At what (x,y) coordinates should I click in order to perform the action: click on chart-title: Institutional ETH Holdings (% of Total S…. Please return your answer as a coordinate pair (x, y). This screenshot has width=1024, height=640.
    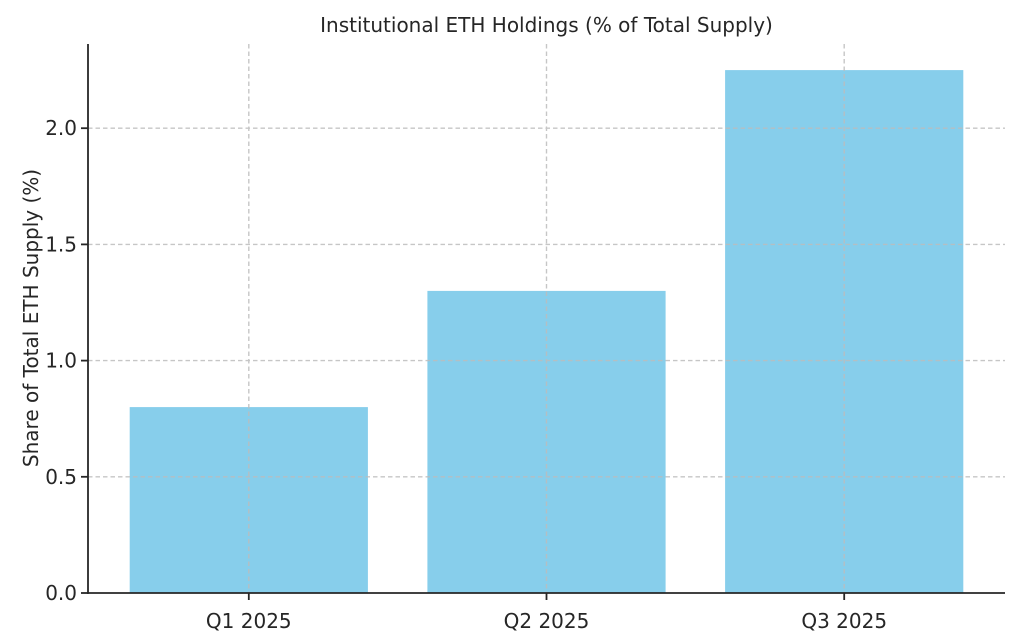
    Looking at the image, I should click on (546, 25).